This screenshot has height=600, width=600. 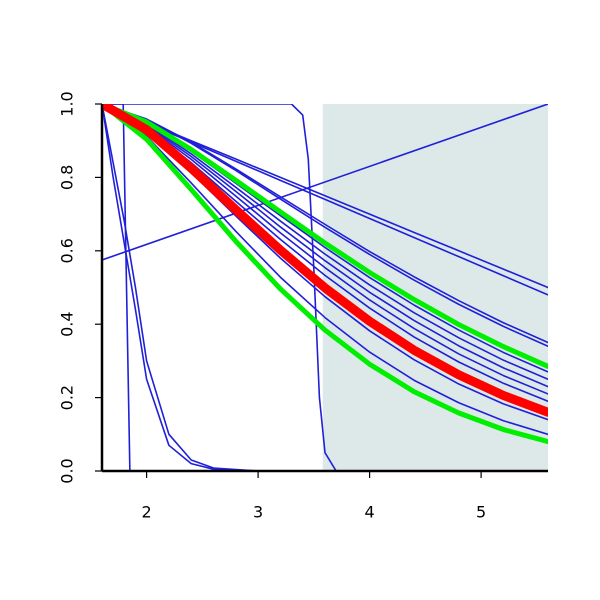 What do you see at coordinates (67, 103) in the screenshot?
I see `y-tick-label: 1.0` at bounding box center [67, 103].